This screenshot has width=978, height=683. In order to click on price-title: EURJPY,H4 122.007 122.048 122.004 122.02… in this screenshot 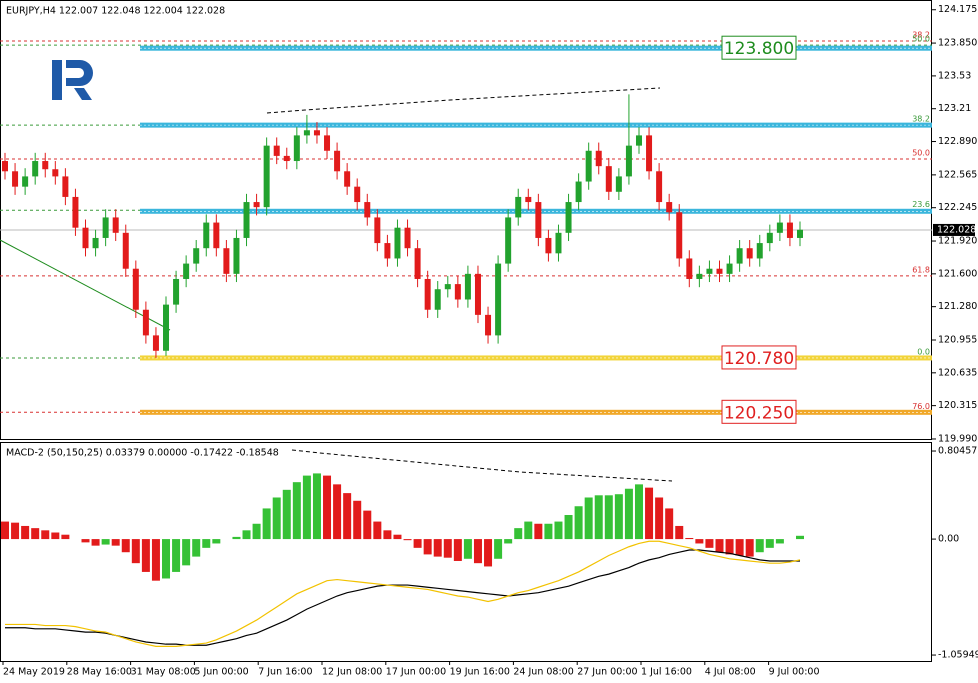, I will do `click(115, 11)`.